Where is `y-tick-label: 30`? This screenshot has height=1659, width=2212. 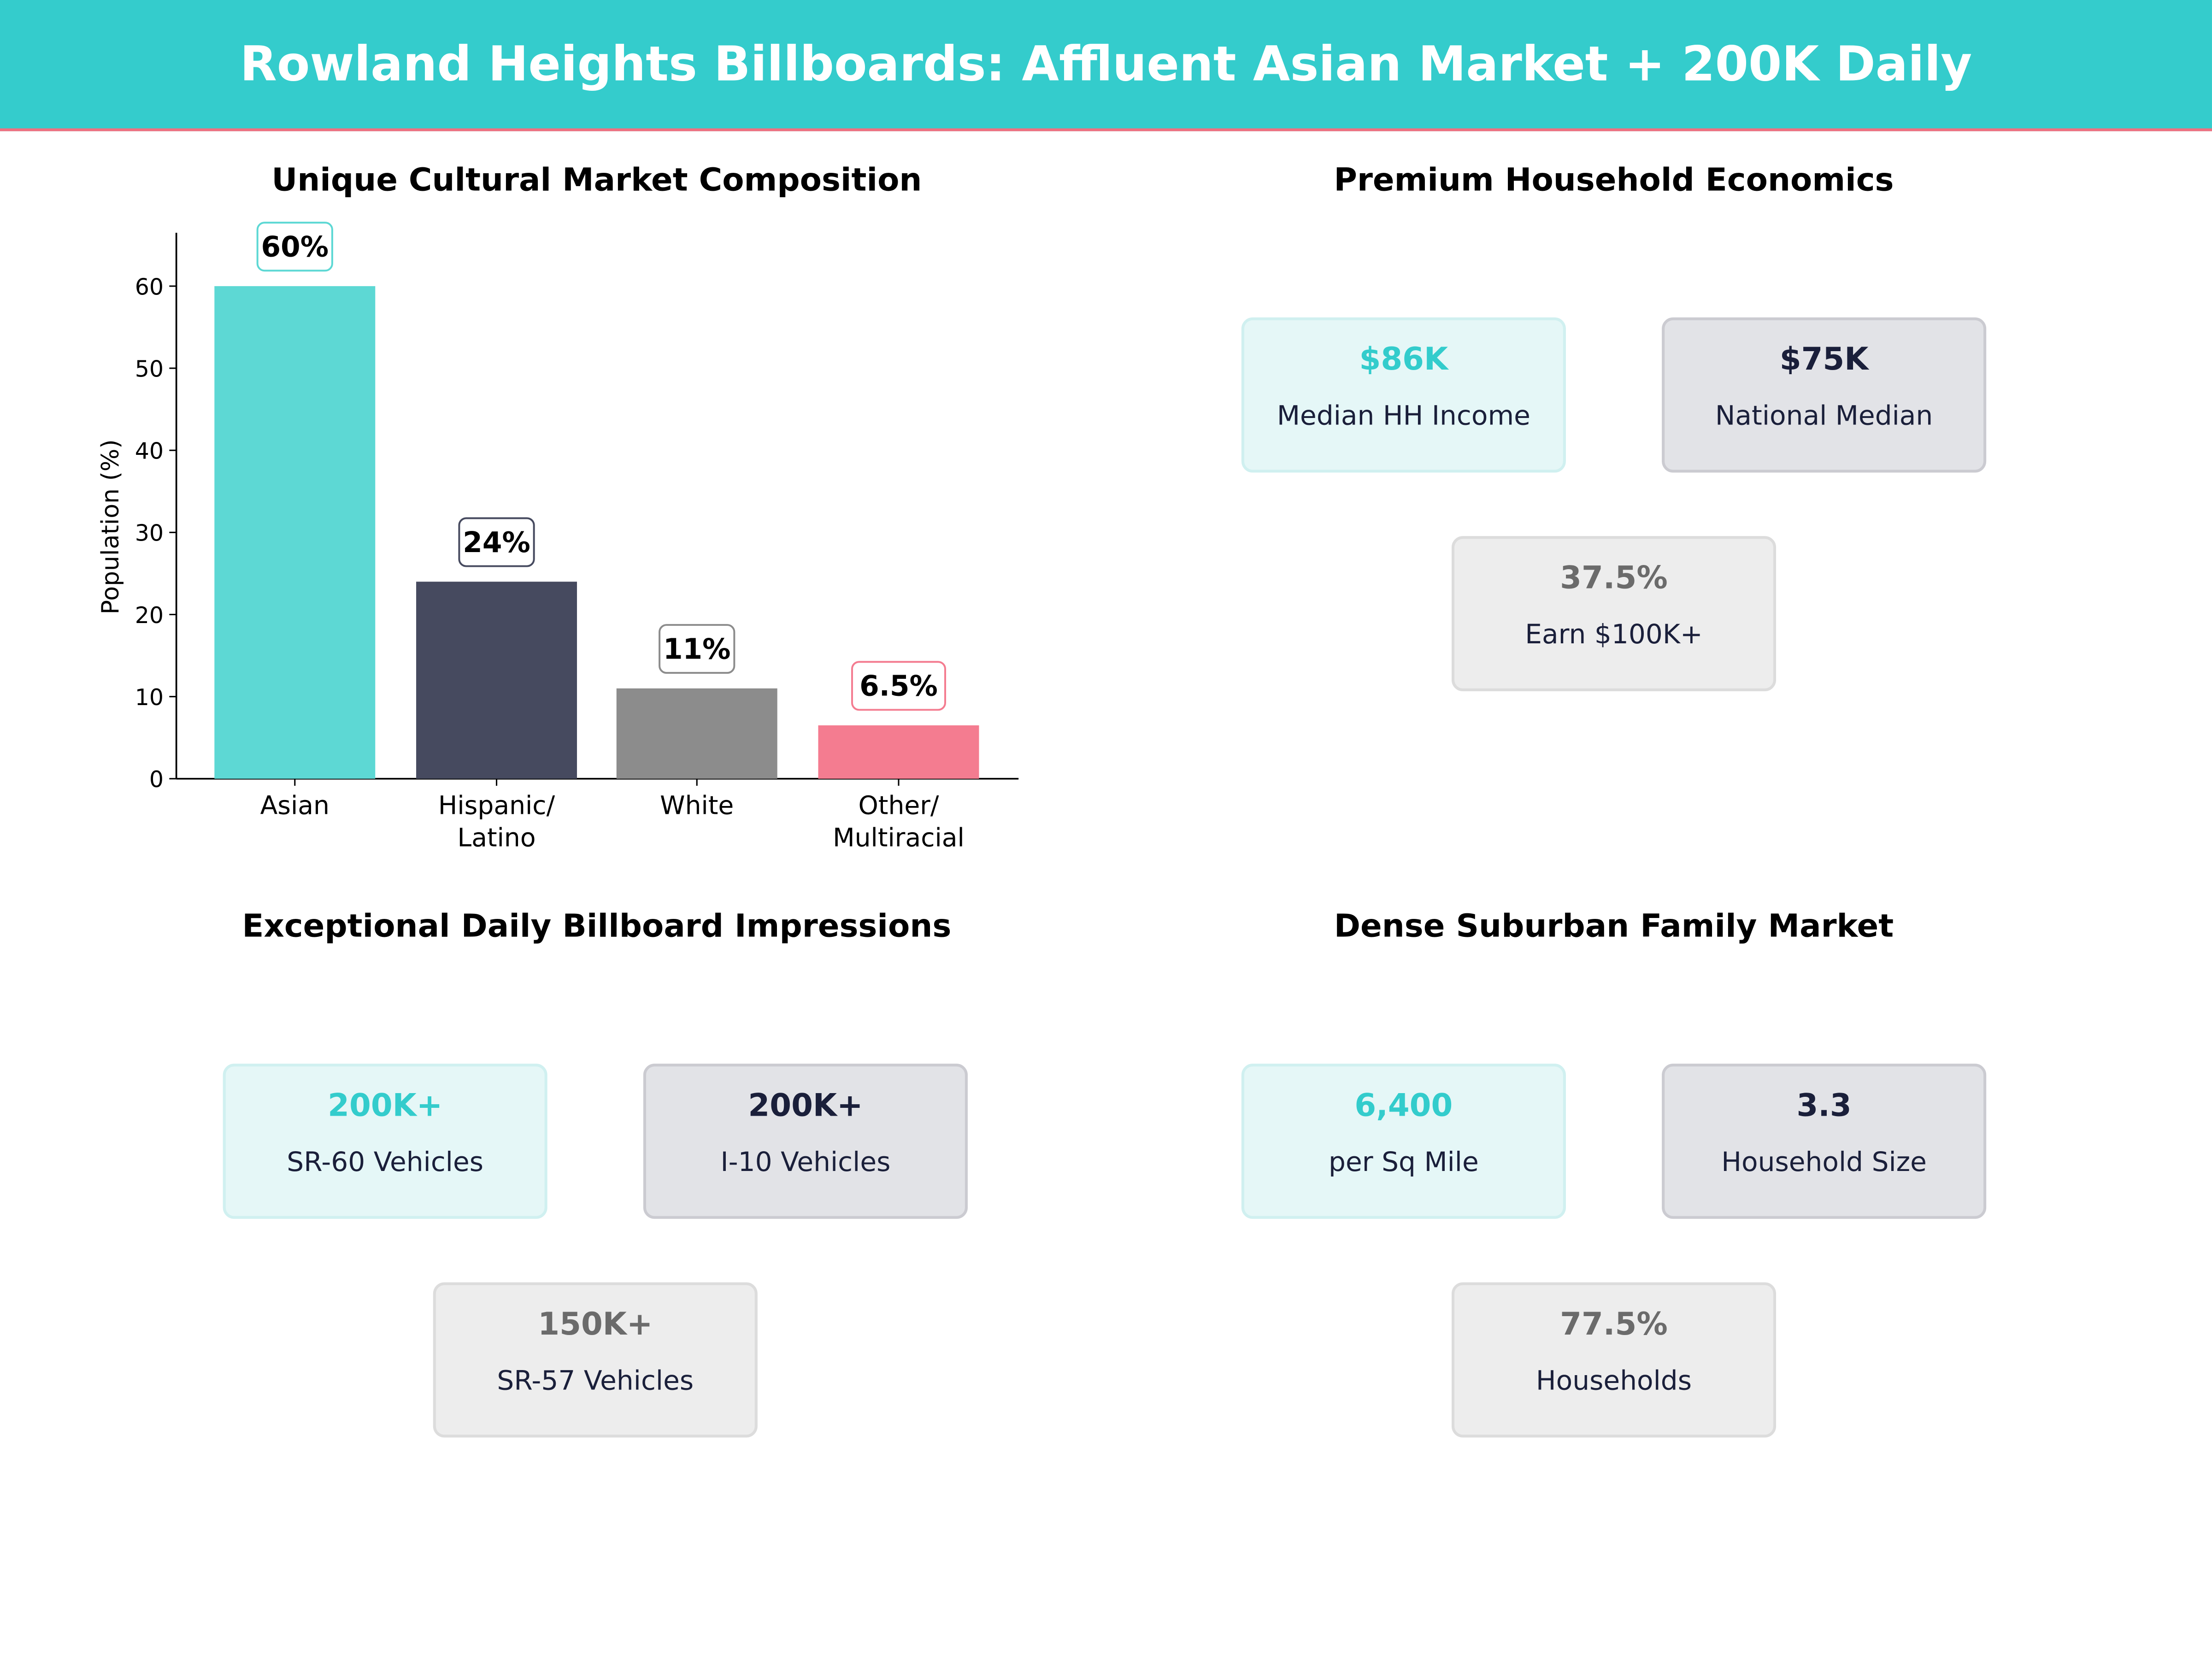 y-tick-label: 30 is located at coordinates (149, 533).